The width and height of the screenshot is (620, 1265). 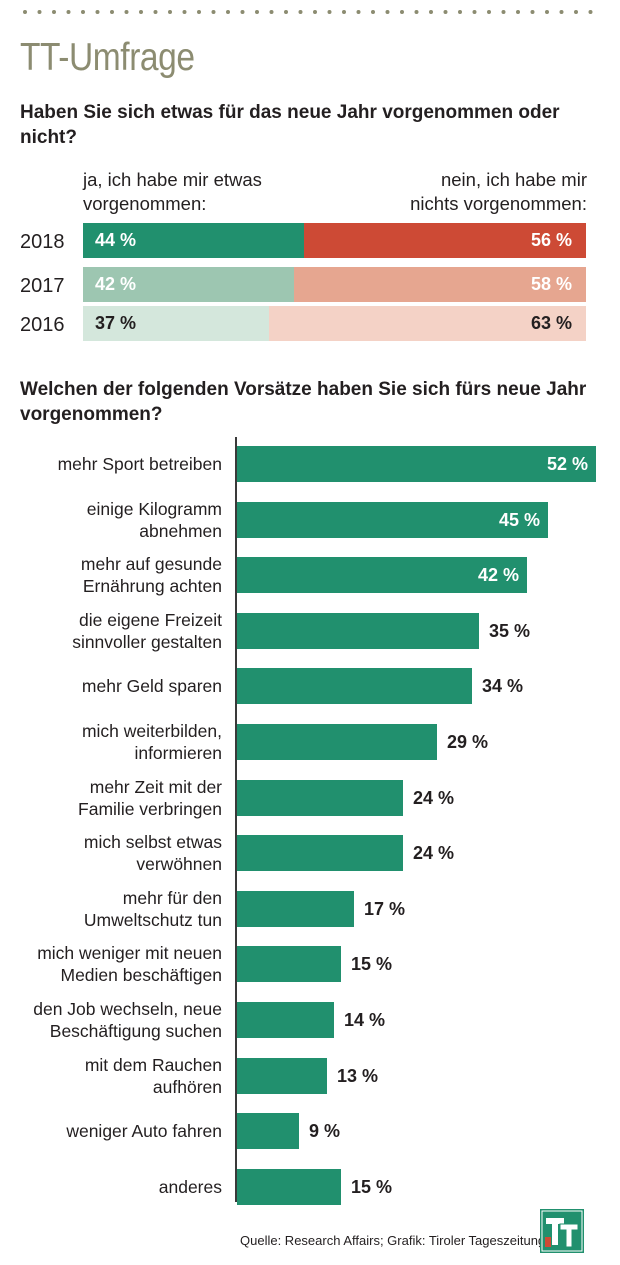 I want to click on bar-segment-no: 56 %, so click(x=445, y=240).